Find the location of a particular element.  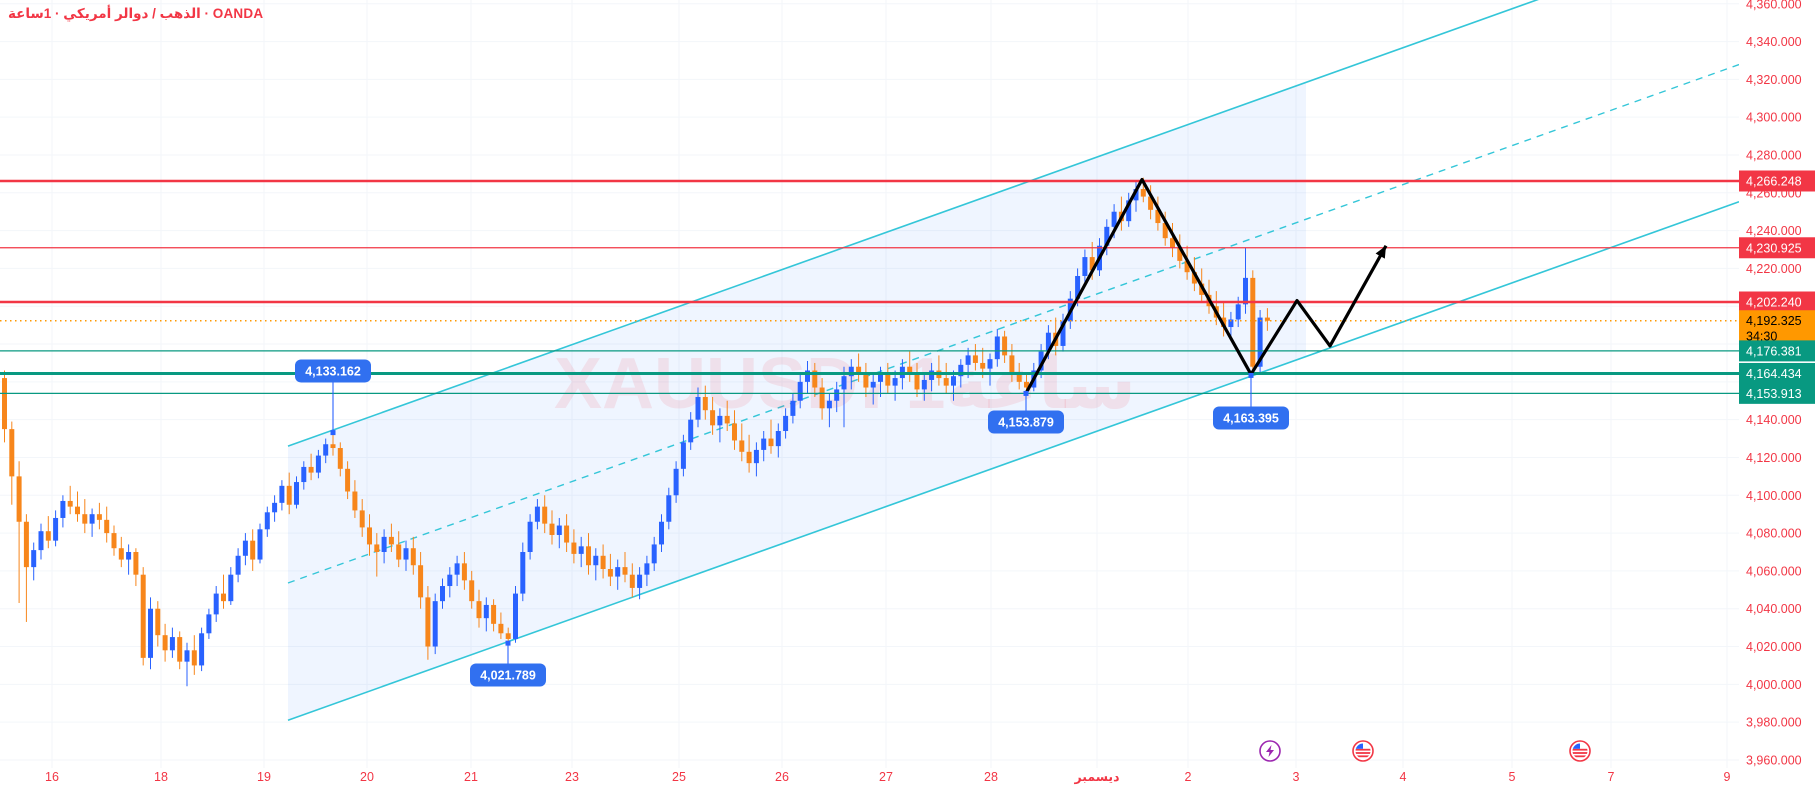

x-axis-label: 3 is located at coordinates (1296, 777).